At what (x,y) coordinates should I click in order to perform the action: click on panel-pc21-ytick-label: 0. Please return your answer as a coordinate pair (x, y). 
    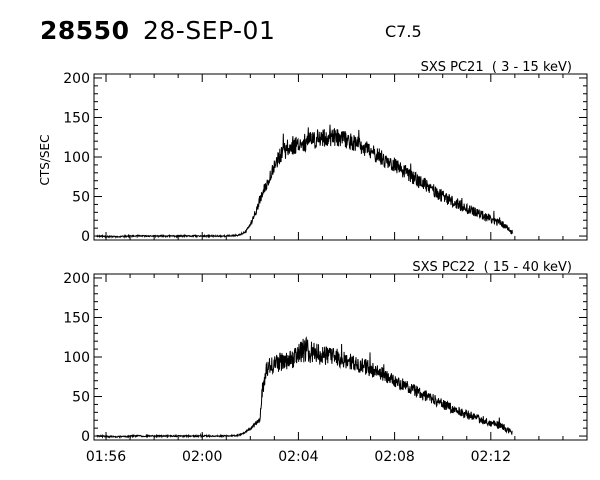
    Looking at the image, I should click on (85, 237).